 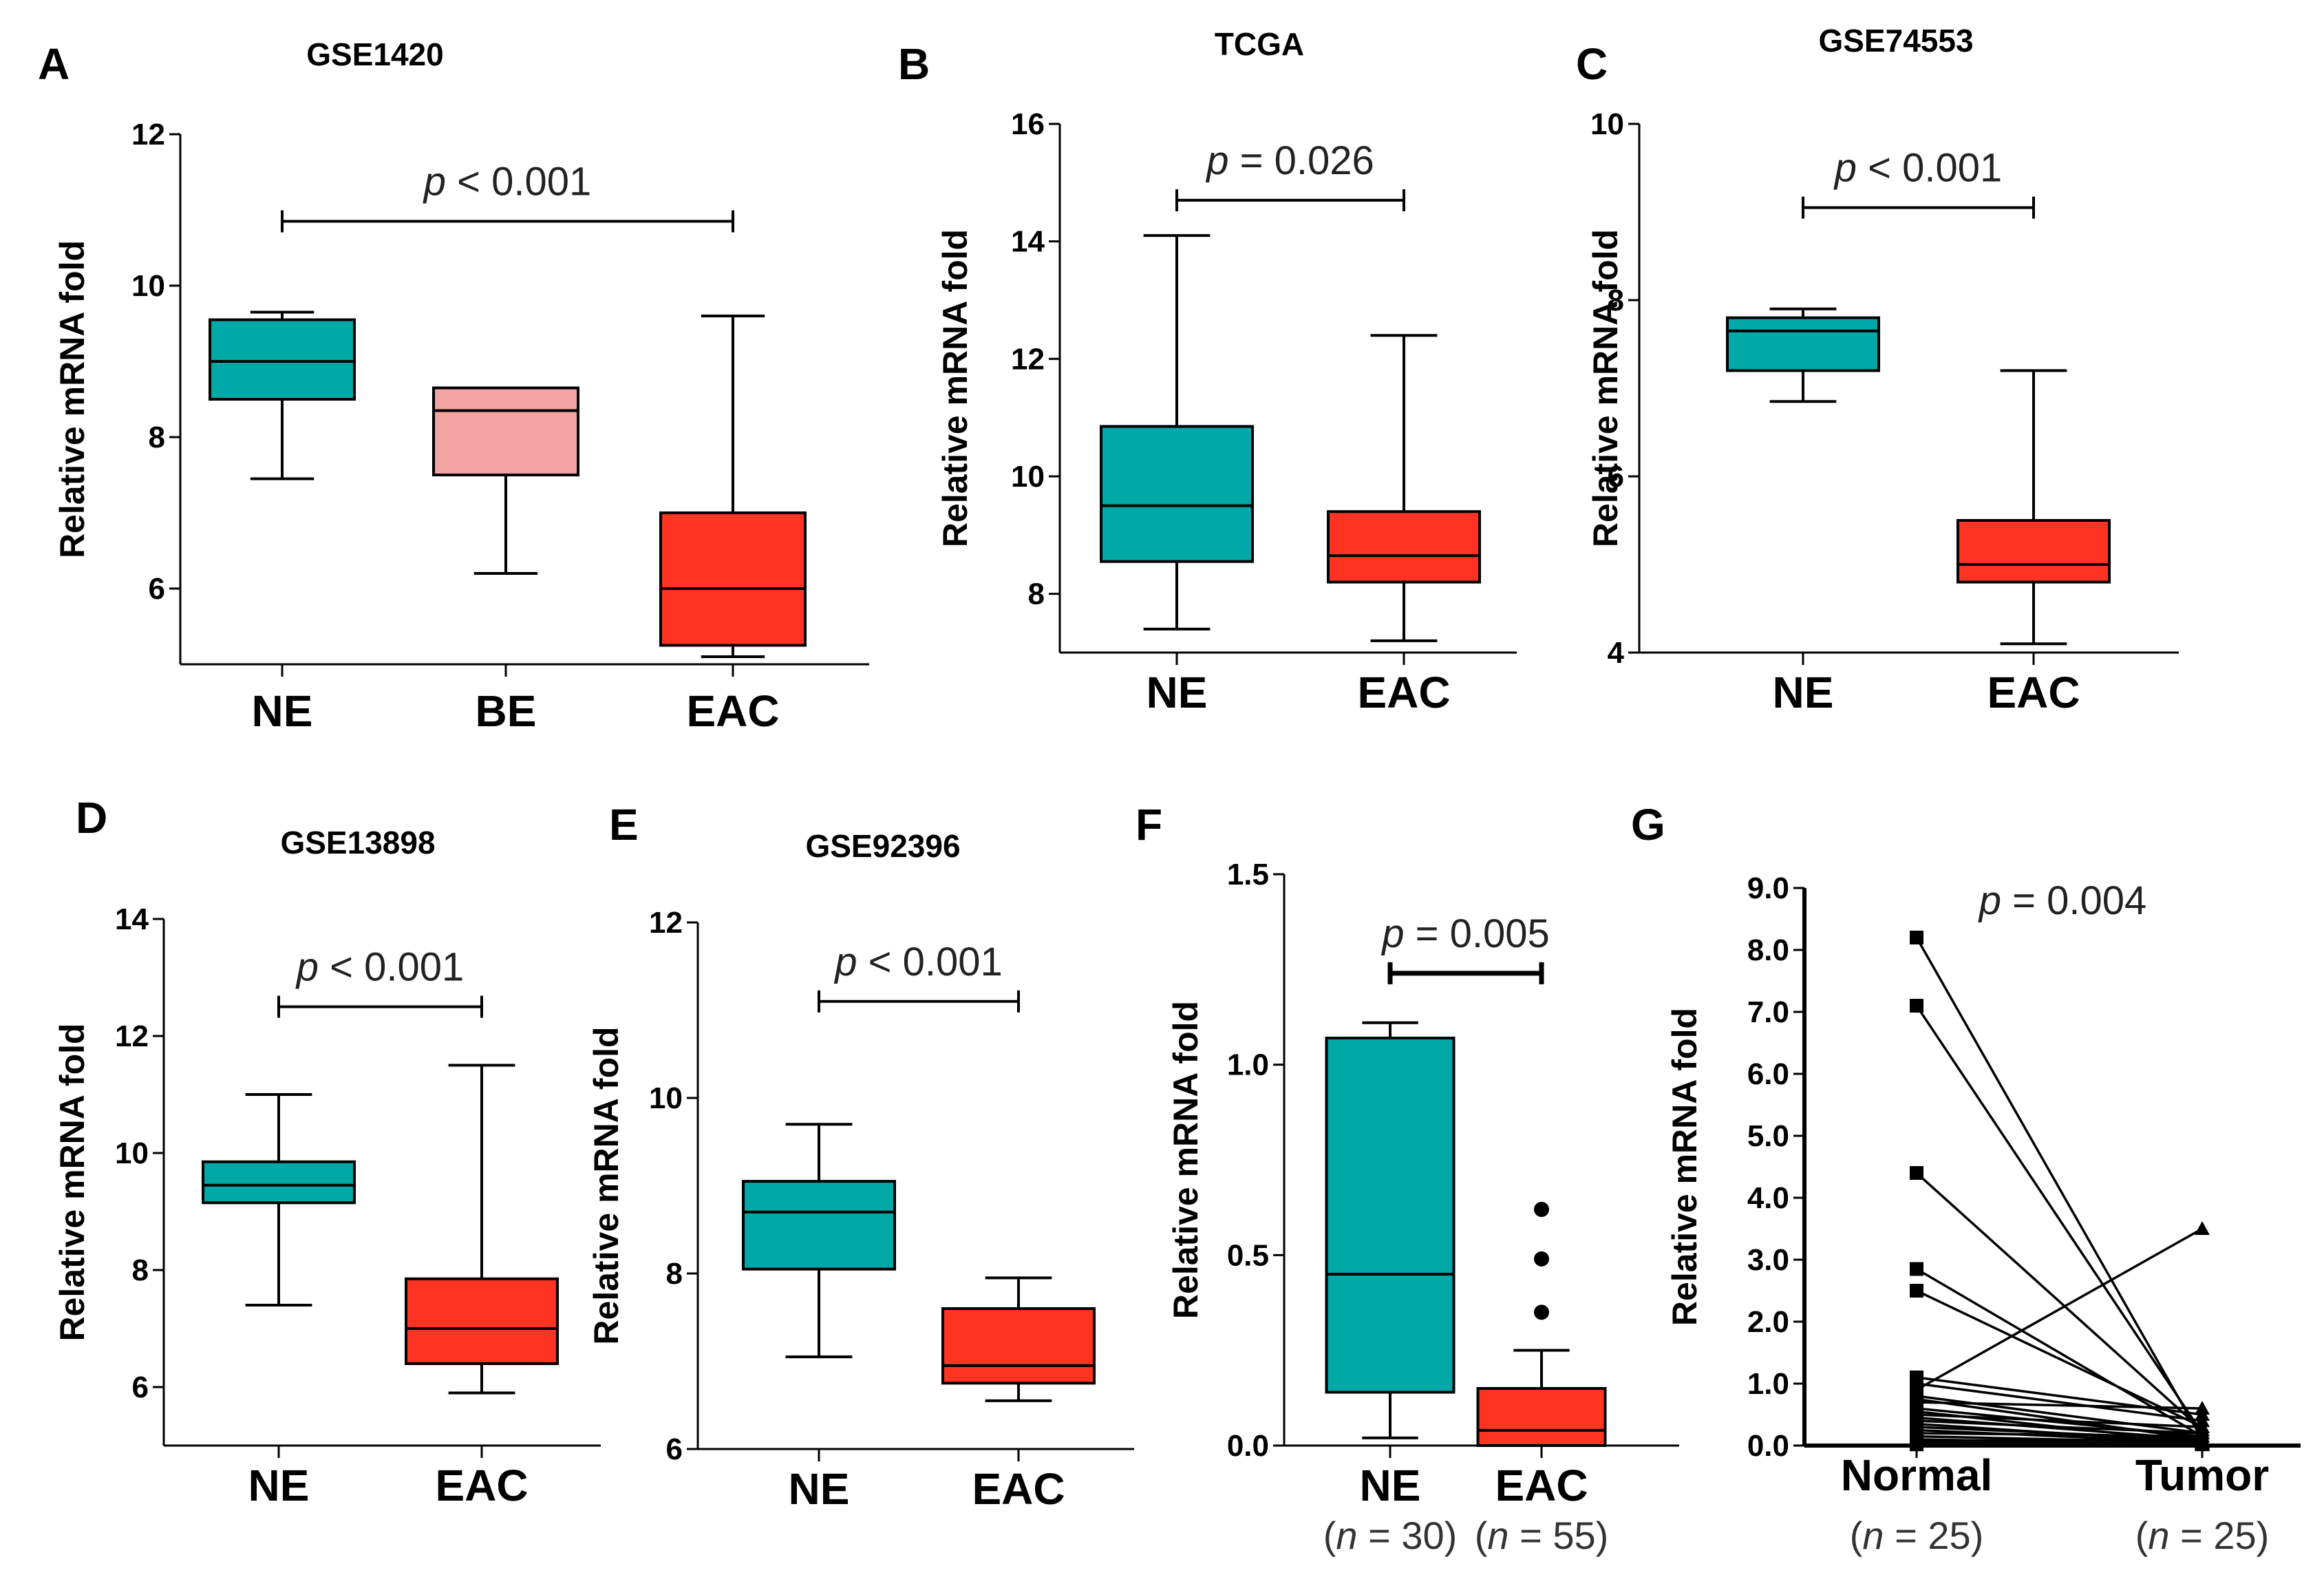 What do you see at coordinates (1768, 1136) in the screenshot?
I see `y-tick-label: 5.0` at bounding box center [1768, 1136].